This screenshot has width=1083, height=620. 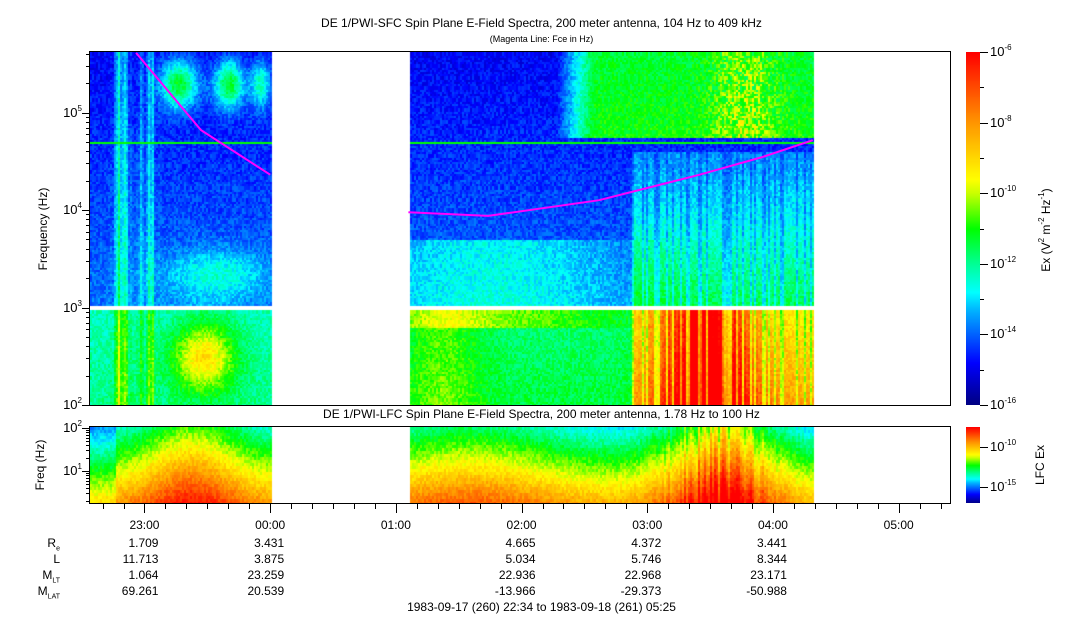 What do you see at coordinates (771, 543) in the screenshot?
I see `ephemeris-value: 3.441` at bounding box center [771, 543].